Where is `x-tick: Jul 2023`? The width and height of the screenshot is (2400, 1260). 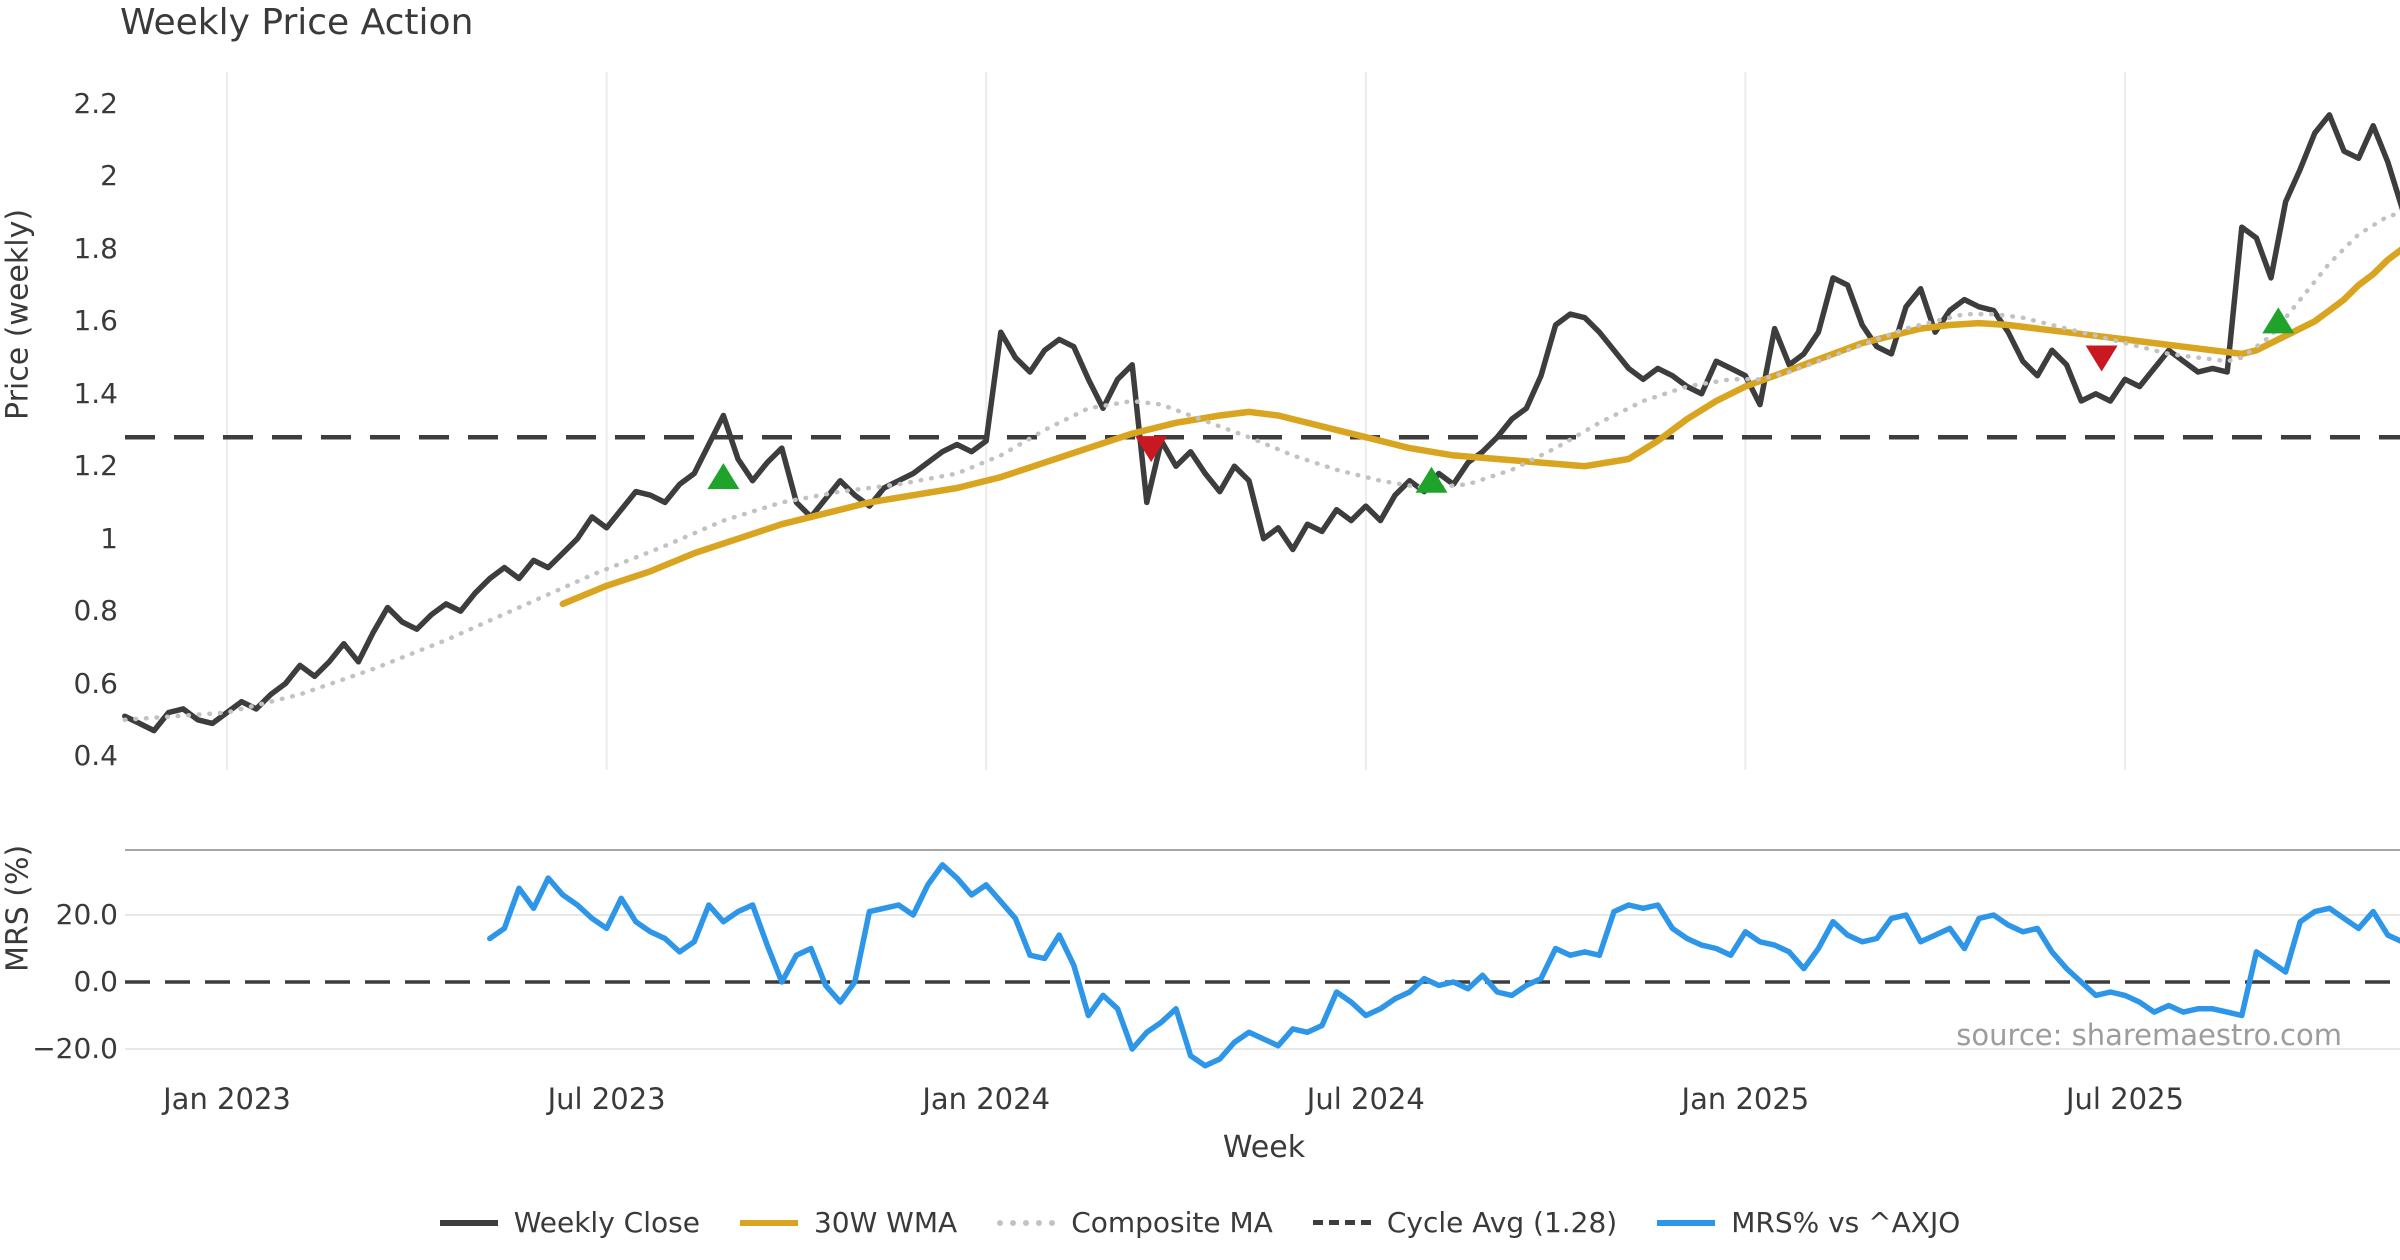 x-tick: Jul 2023 is located at coordinates (606, 1099).